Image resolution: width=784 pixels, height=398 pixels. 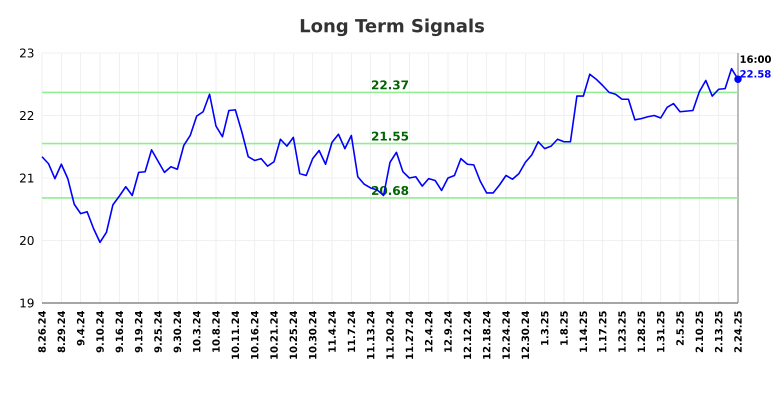 I want to click on x-tick-label: 9.30.24, so click(x=178, y=331).